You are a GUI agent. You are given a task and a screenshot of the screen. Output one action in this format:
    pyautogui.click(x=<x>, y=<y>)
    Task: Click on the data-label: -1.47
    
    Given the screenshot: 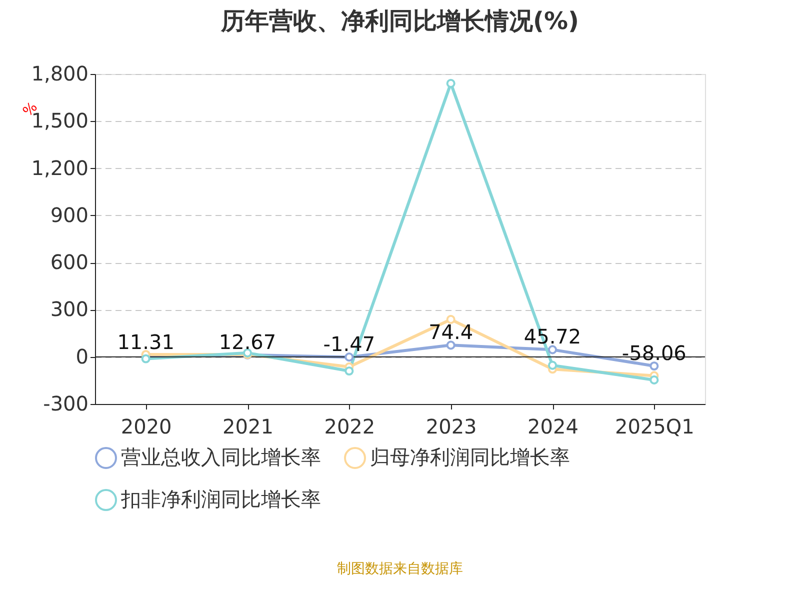 What is the action you would take?
    pyautogui.click(x=349, y=344)
    